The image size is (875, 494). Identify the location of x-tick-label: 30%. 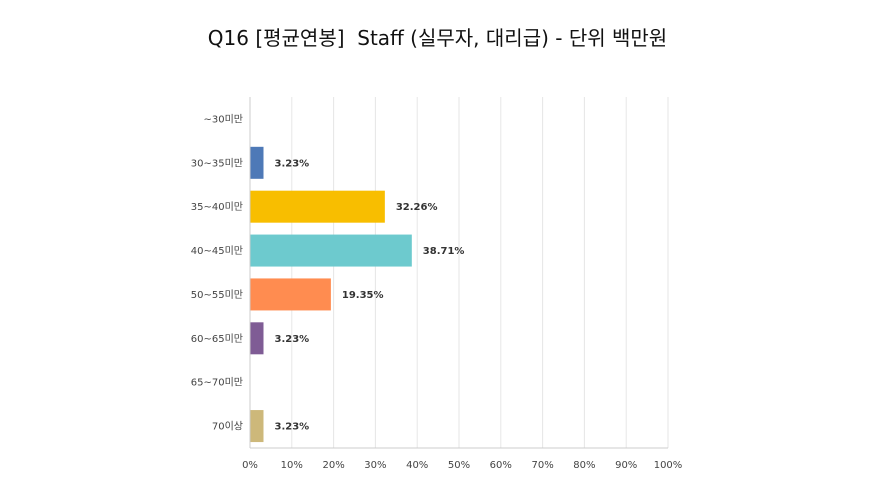
(375, 465).